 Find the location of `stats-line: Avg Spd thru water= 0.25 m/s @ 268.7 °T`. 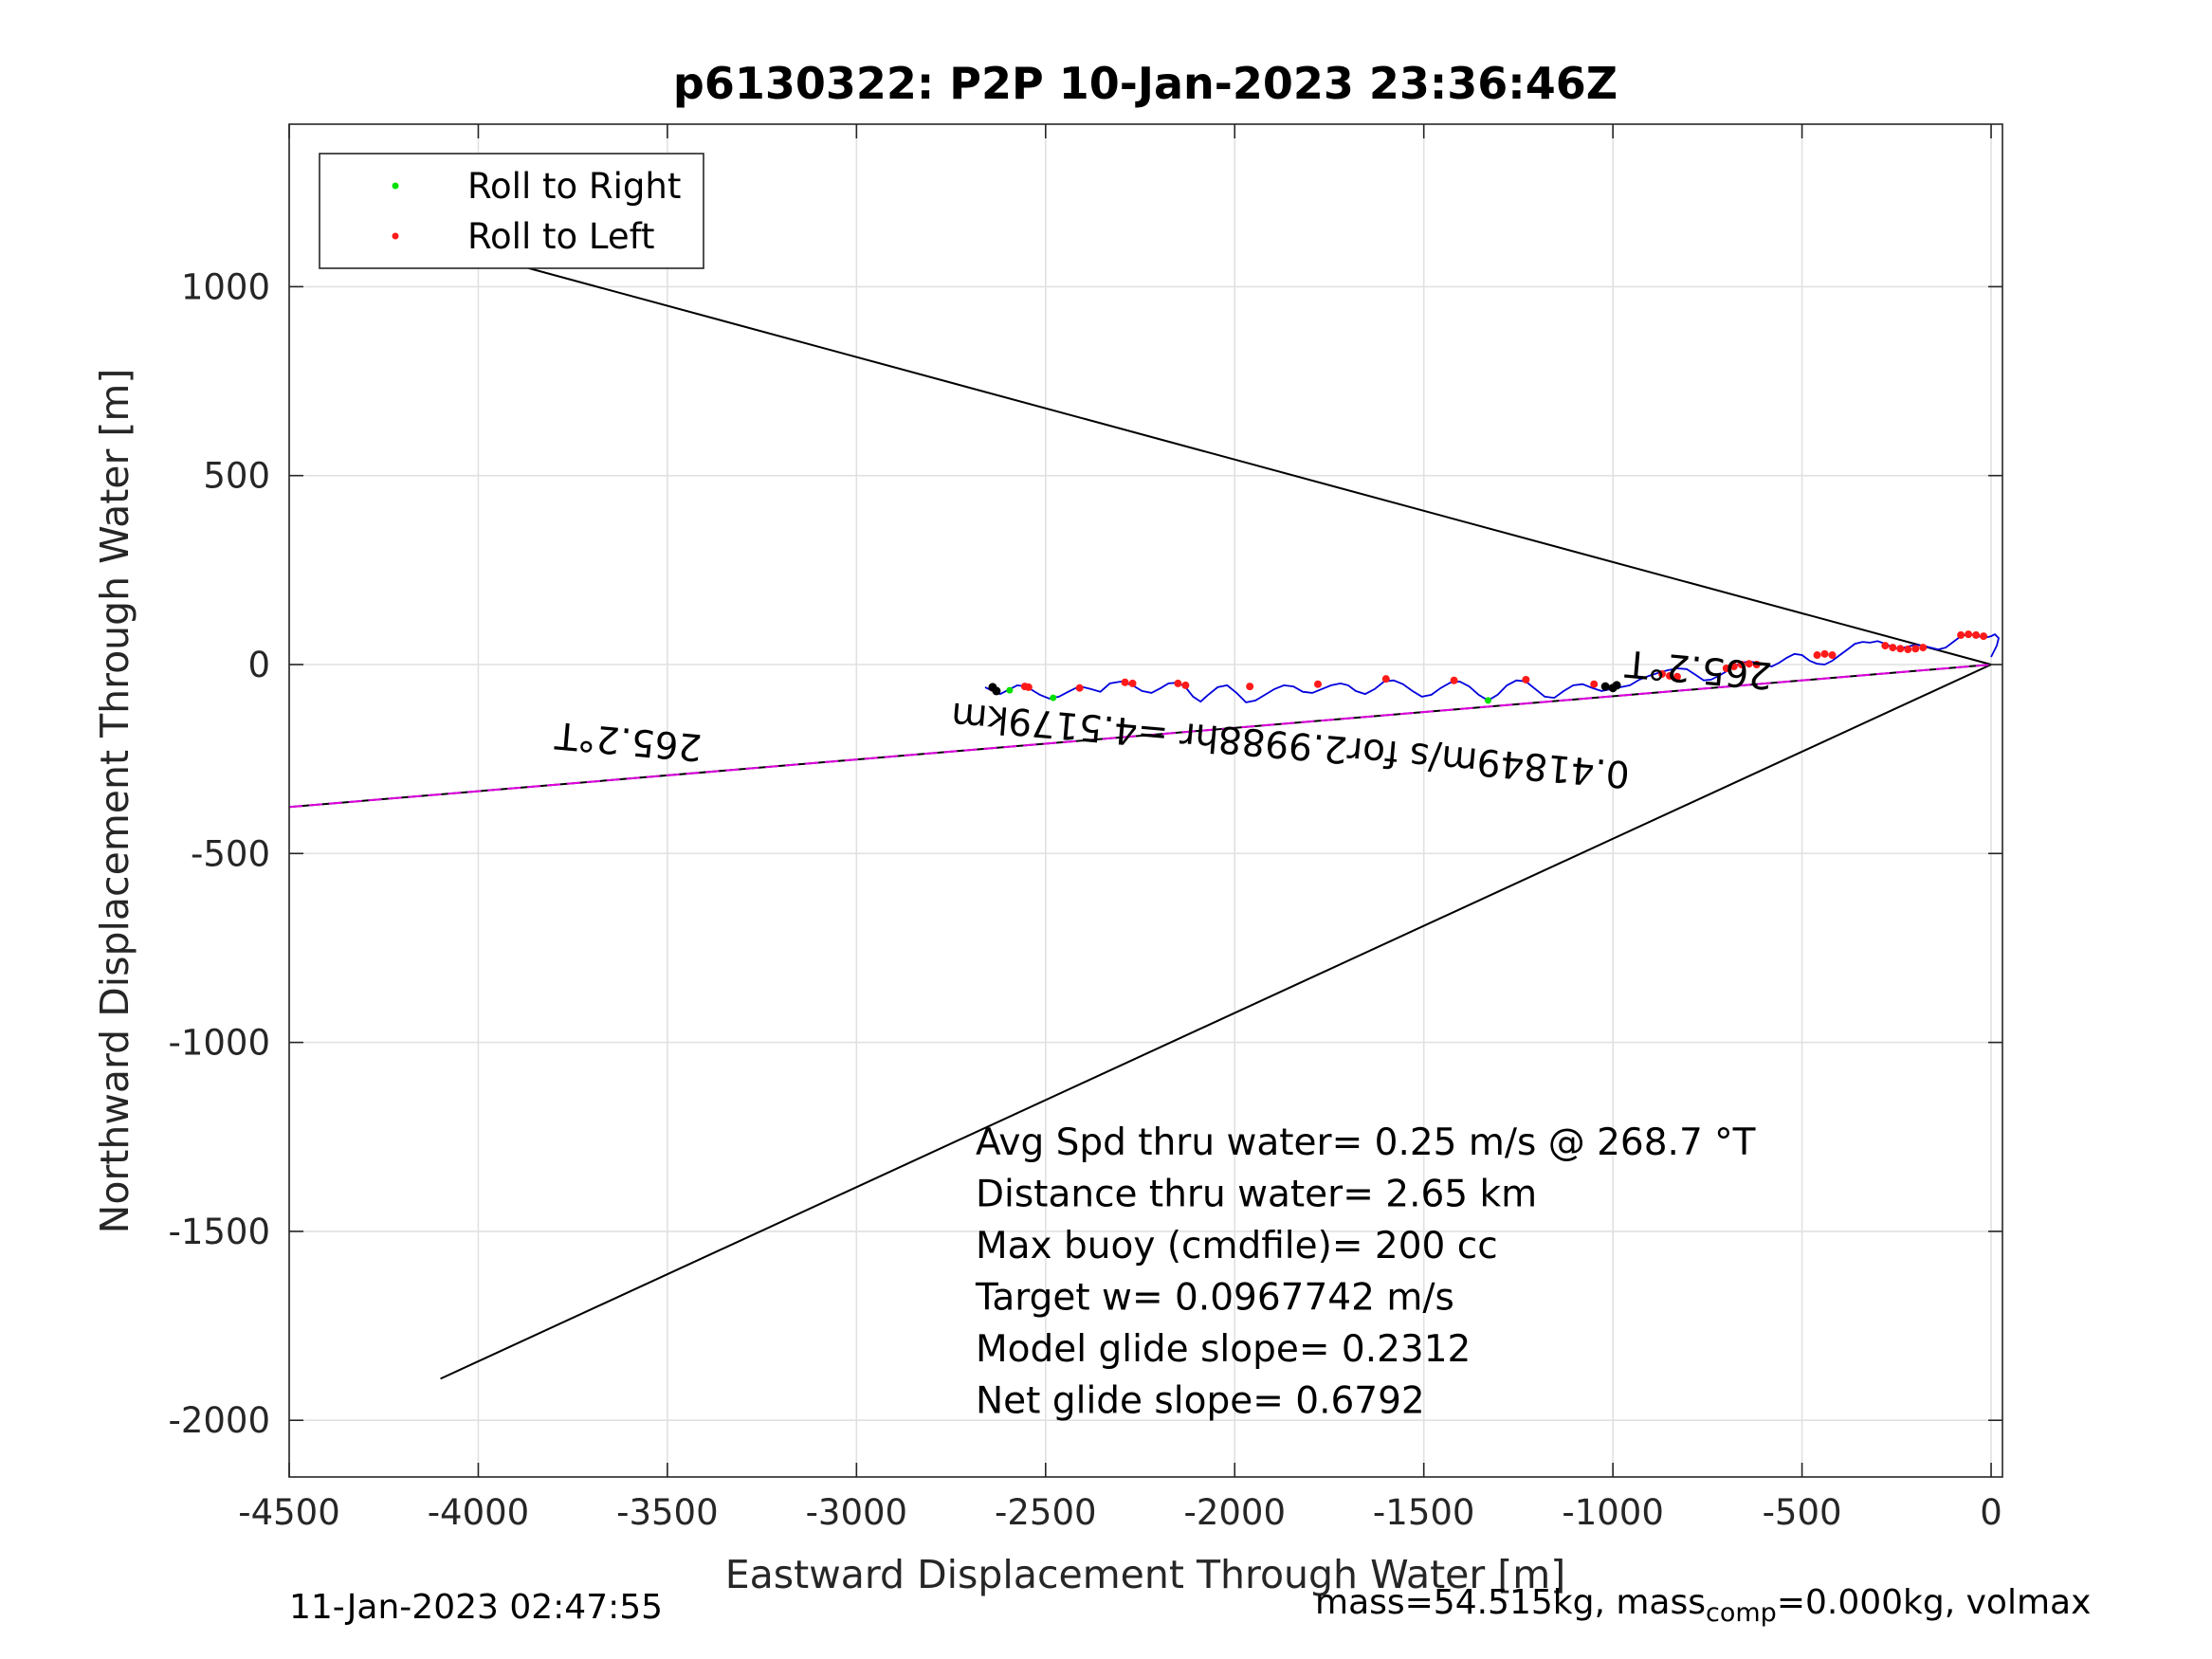

stats-line: Avg Spd thru water= 0.25 m/s @ 268.7 °T is located at coordinates (1366, 1142).